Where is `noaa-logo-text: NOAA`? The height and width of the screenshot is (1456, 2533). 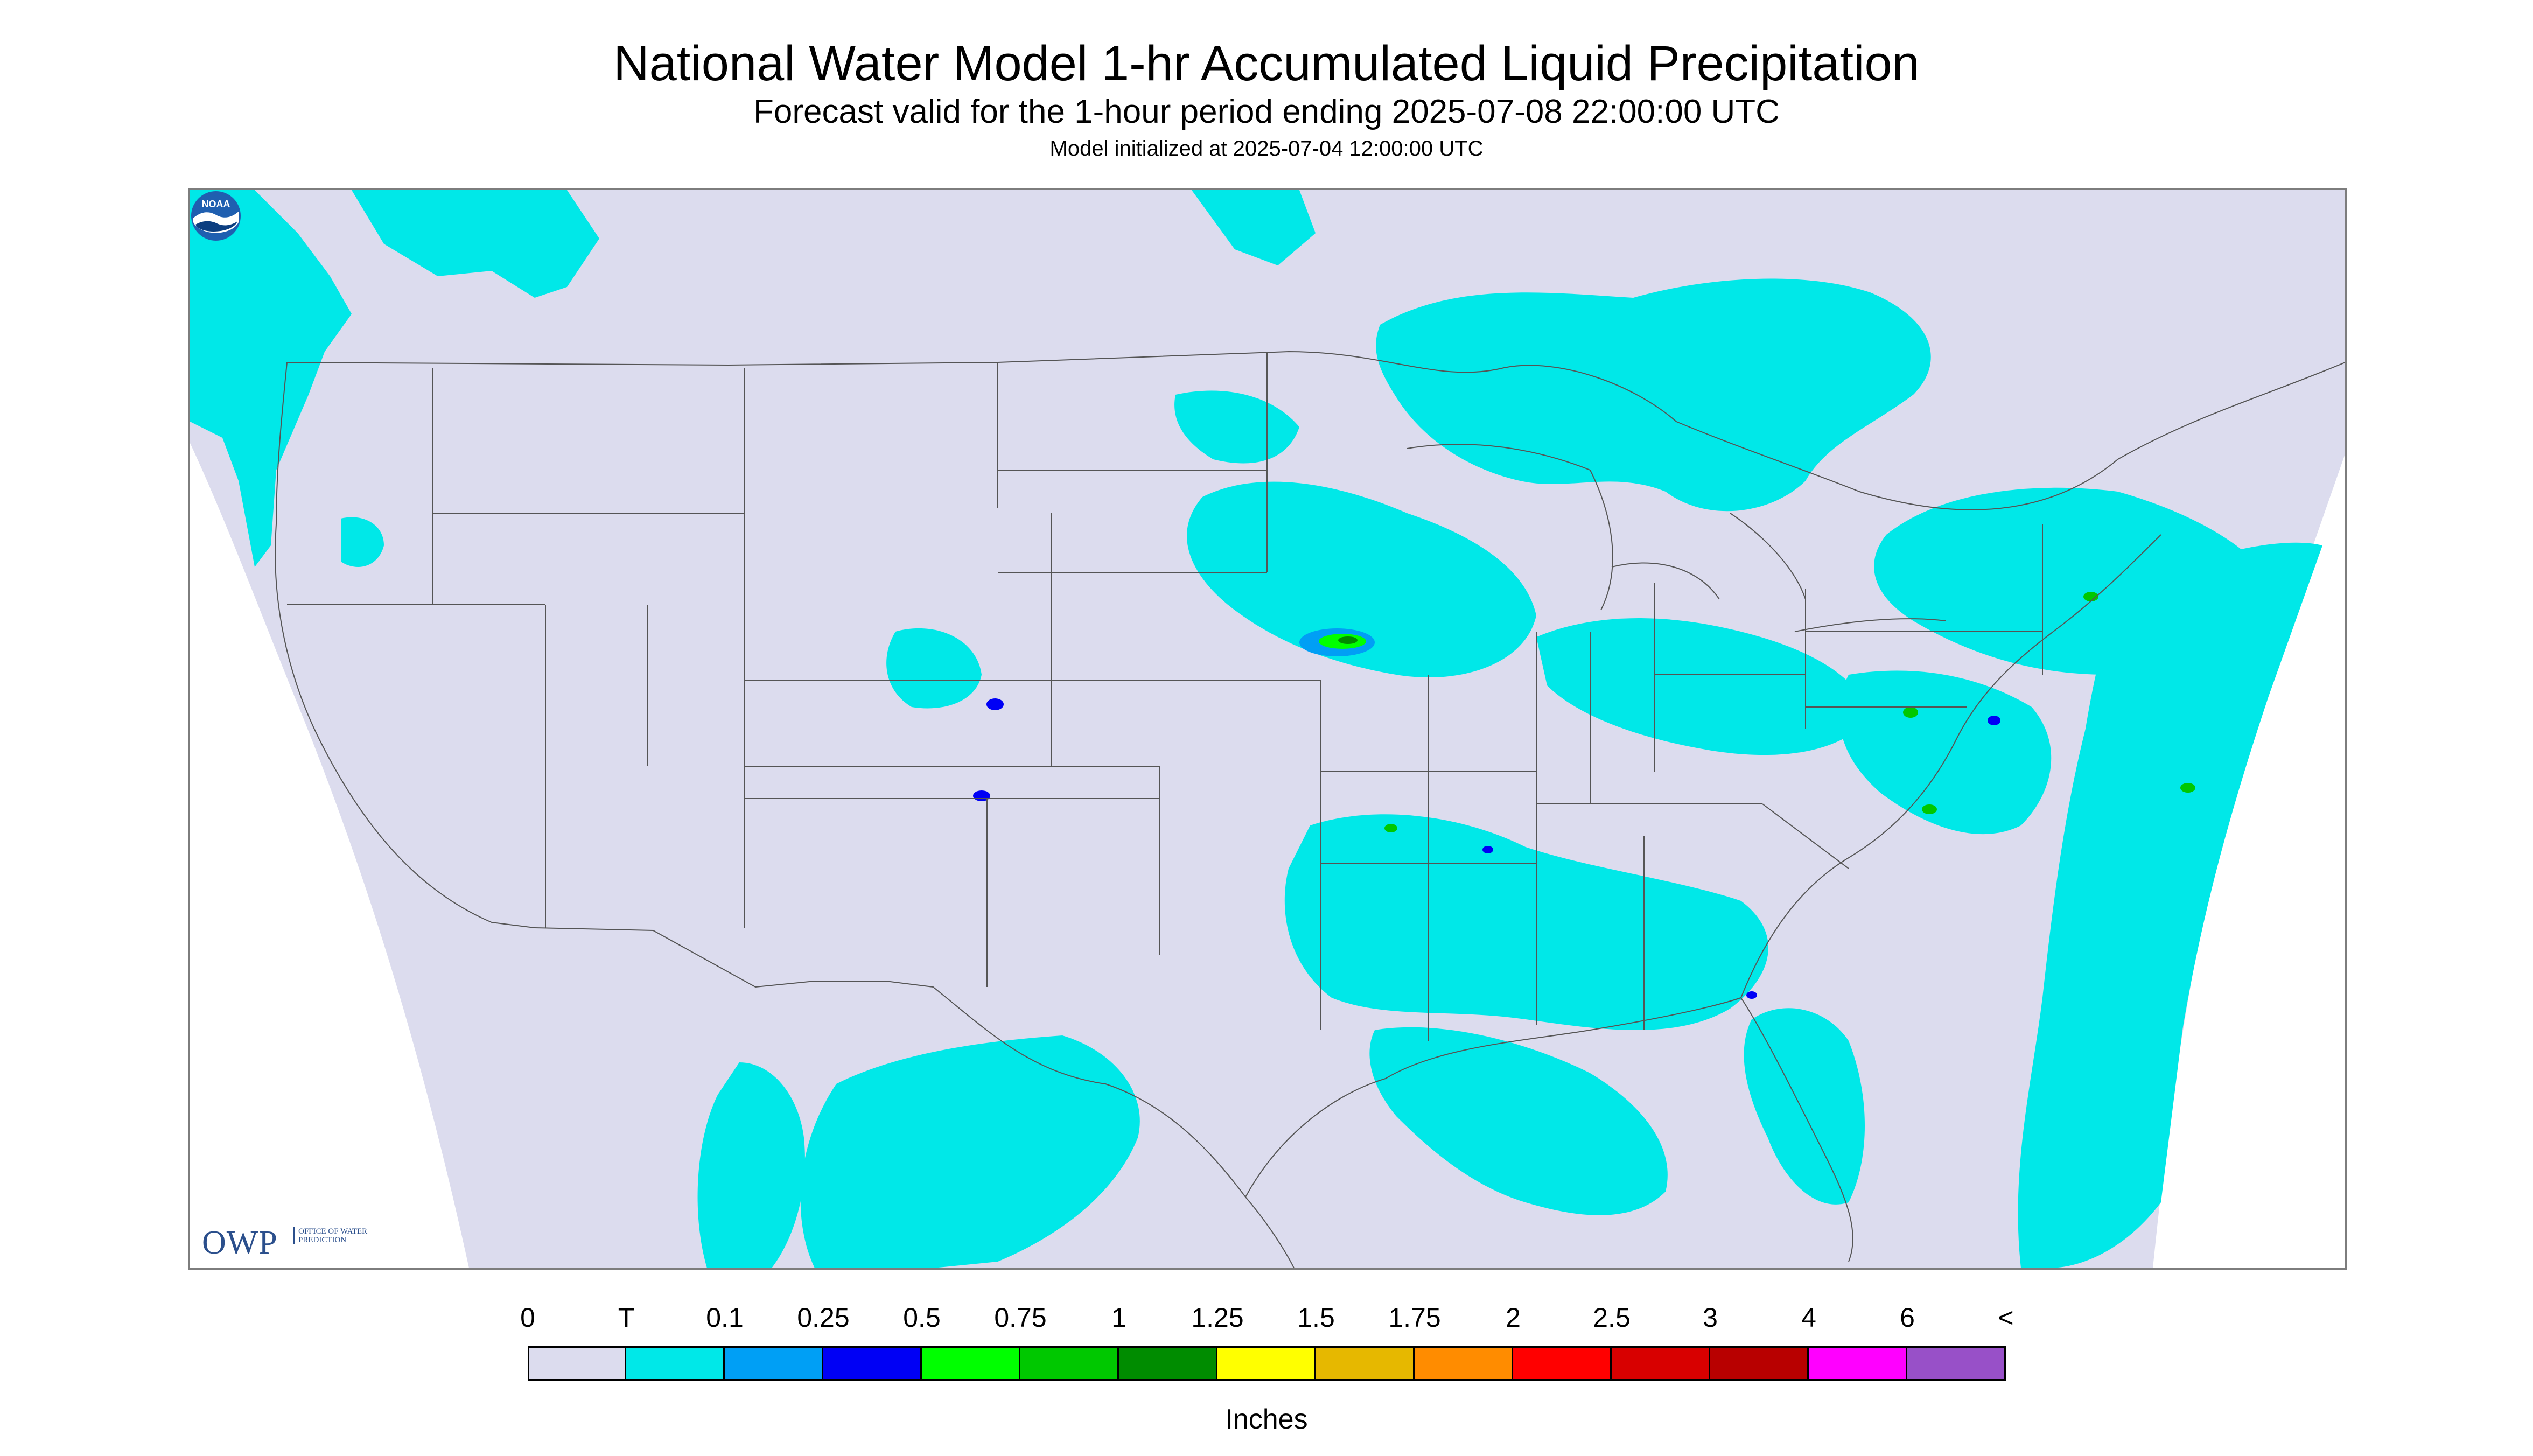
noaa-logo-text: NOAA is located at coordinates (216, 204).